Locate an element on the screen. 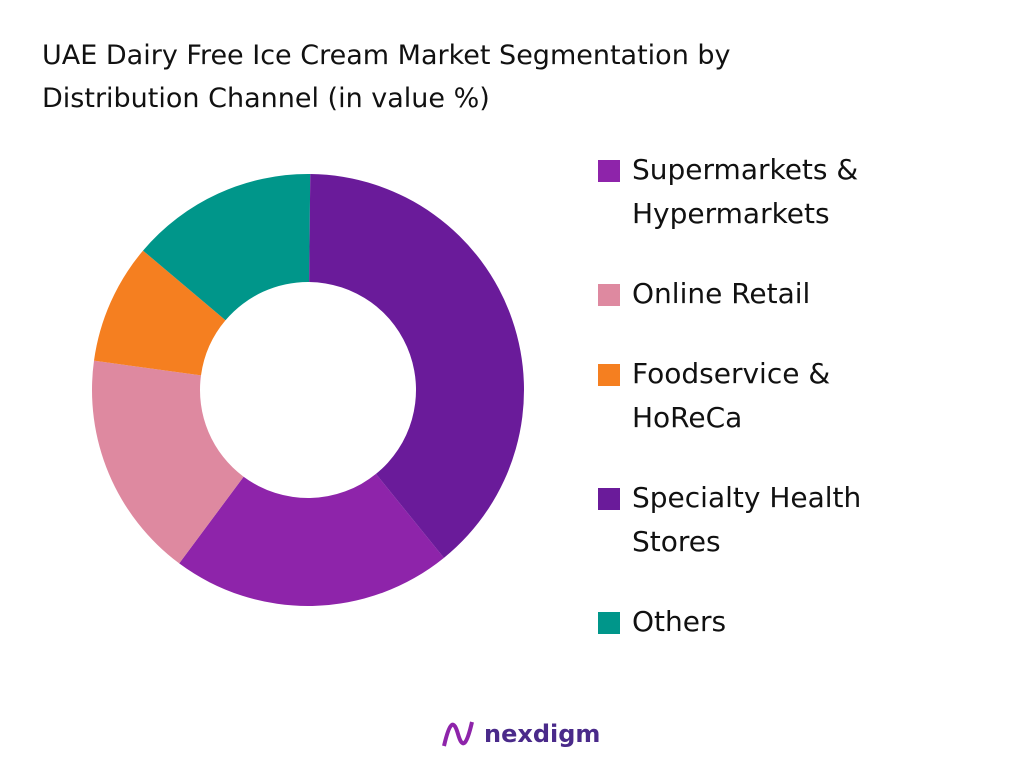  legend-item: Online Retail is located at coordinates (760, 294).